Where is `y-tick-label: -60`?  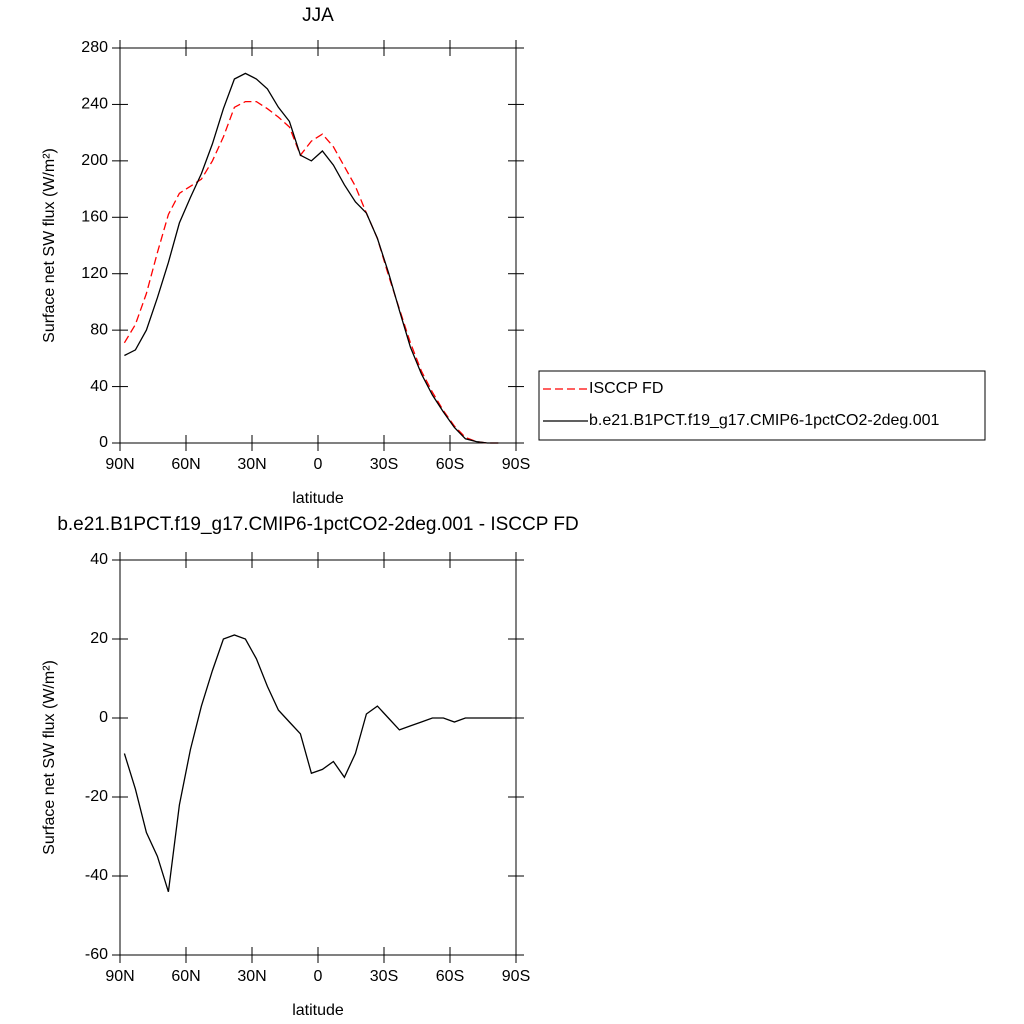
y-tick-label: -60 is located at coordinates (96, 954).